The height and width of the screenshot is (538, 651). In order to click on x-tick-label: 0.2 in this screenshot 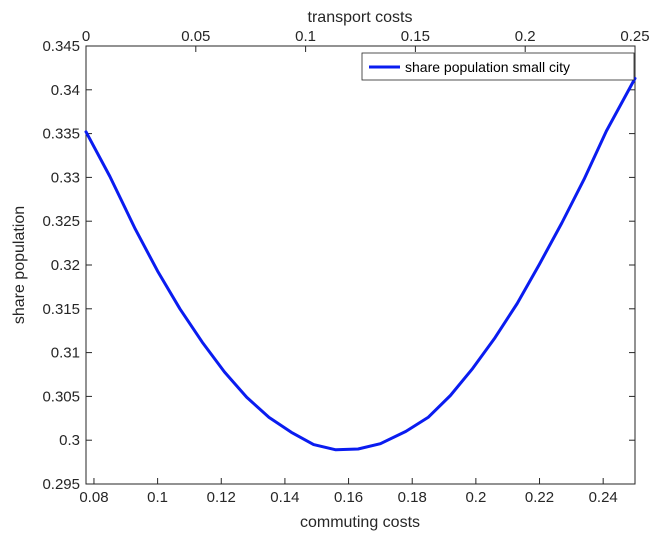, I will do `click(475, 497)`.